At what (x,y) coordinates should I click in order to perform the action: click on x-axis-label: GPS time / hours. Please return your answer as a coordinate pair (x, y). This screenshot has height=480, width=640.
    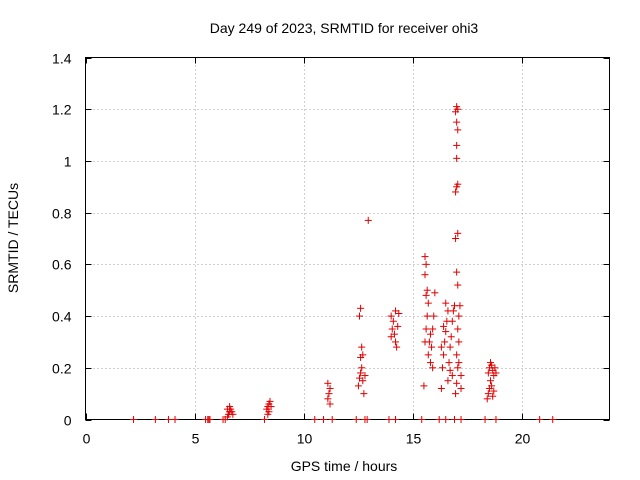
    Looking at the image, I should click on (344, 466).